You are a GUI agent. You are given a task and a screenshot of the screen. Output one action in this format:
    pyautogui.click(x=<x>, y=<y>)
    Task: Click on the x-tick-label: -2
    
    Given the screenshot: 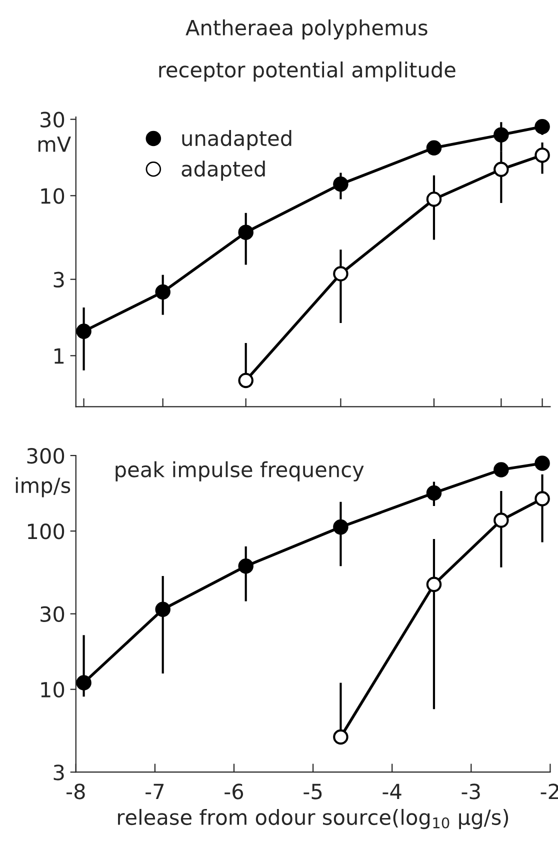 What is the action you would take?
    pyautogui.click(x=549, y=792)
    